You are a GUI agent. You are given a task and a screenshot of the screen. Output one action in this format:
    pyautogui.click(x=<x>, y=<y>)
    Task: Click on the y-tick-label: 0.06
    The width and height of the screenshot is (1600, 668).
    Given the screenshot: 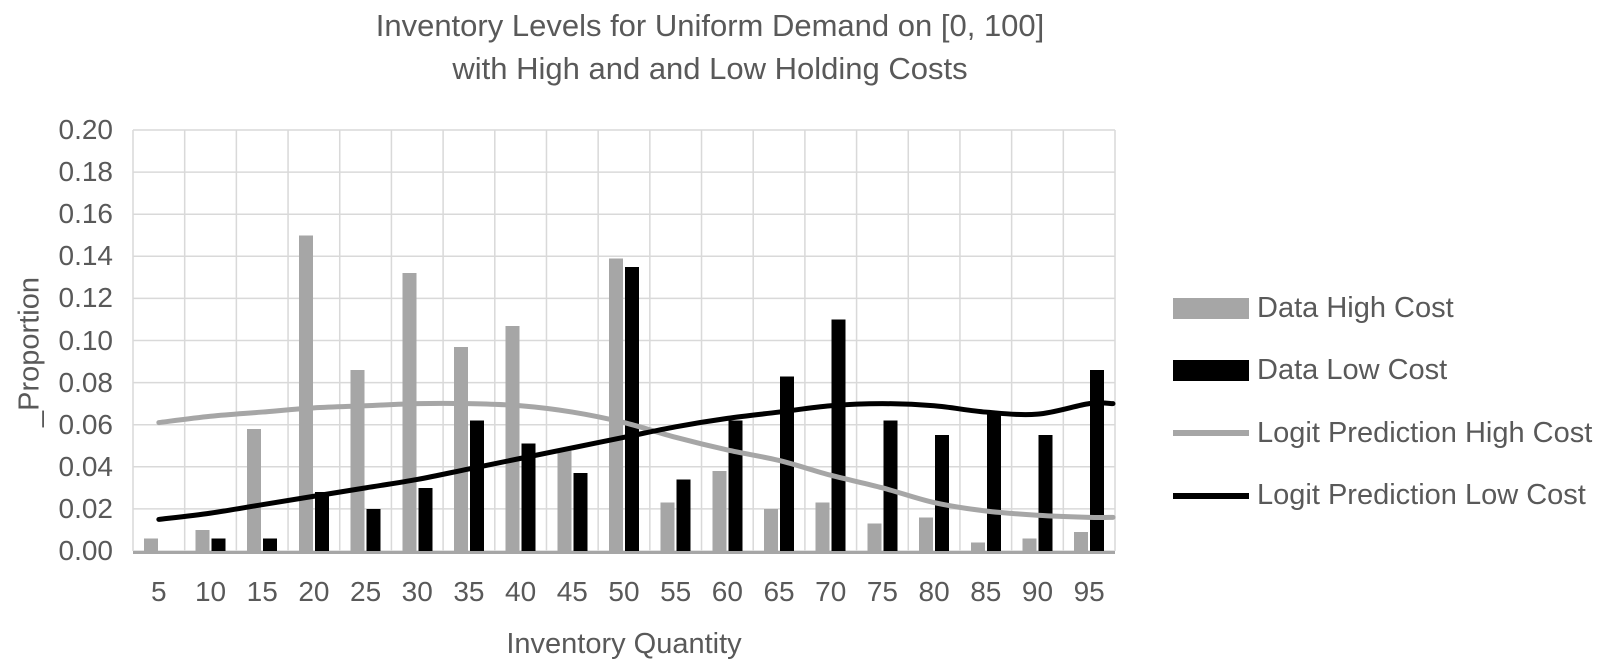 What is the action you would take?
    pyautogui.click(x=86, y=424)
    